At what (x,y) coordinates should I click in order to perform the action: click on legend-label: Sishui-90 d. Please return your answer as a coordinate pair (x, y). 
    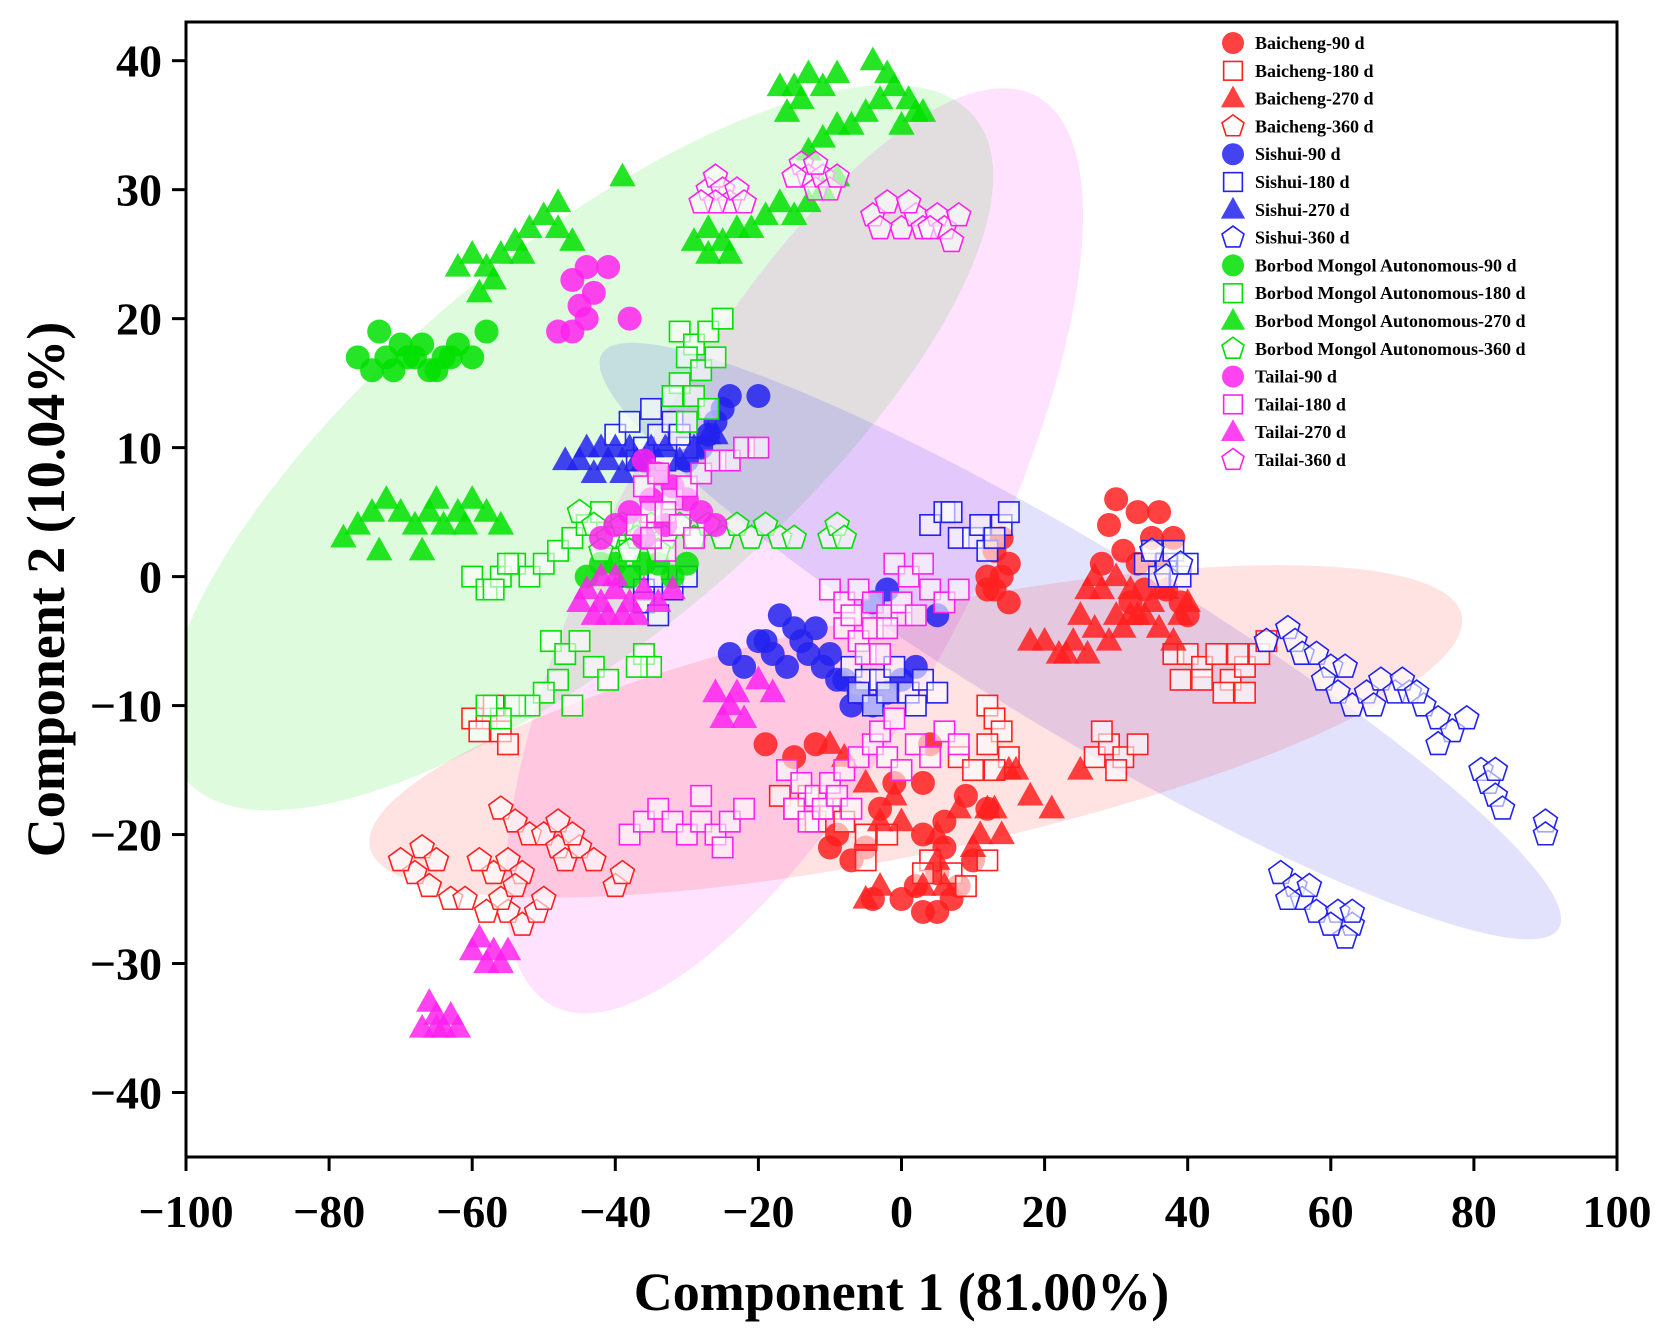
    Looking at the image, I should click on (1298, 154).